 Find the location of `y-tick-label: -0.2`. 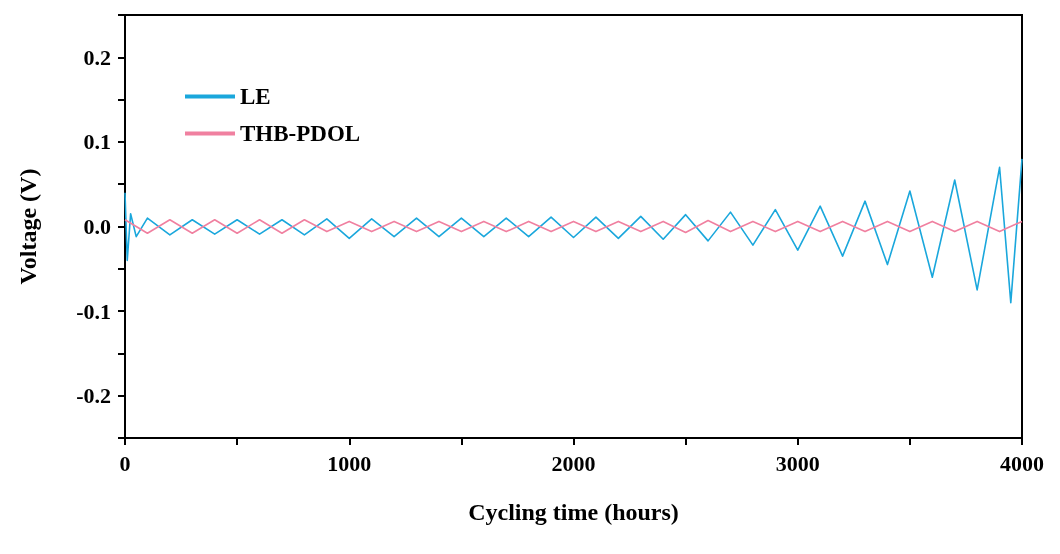

y-tick-label: -0.2 is located at coordinates (93, 396).